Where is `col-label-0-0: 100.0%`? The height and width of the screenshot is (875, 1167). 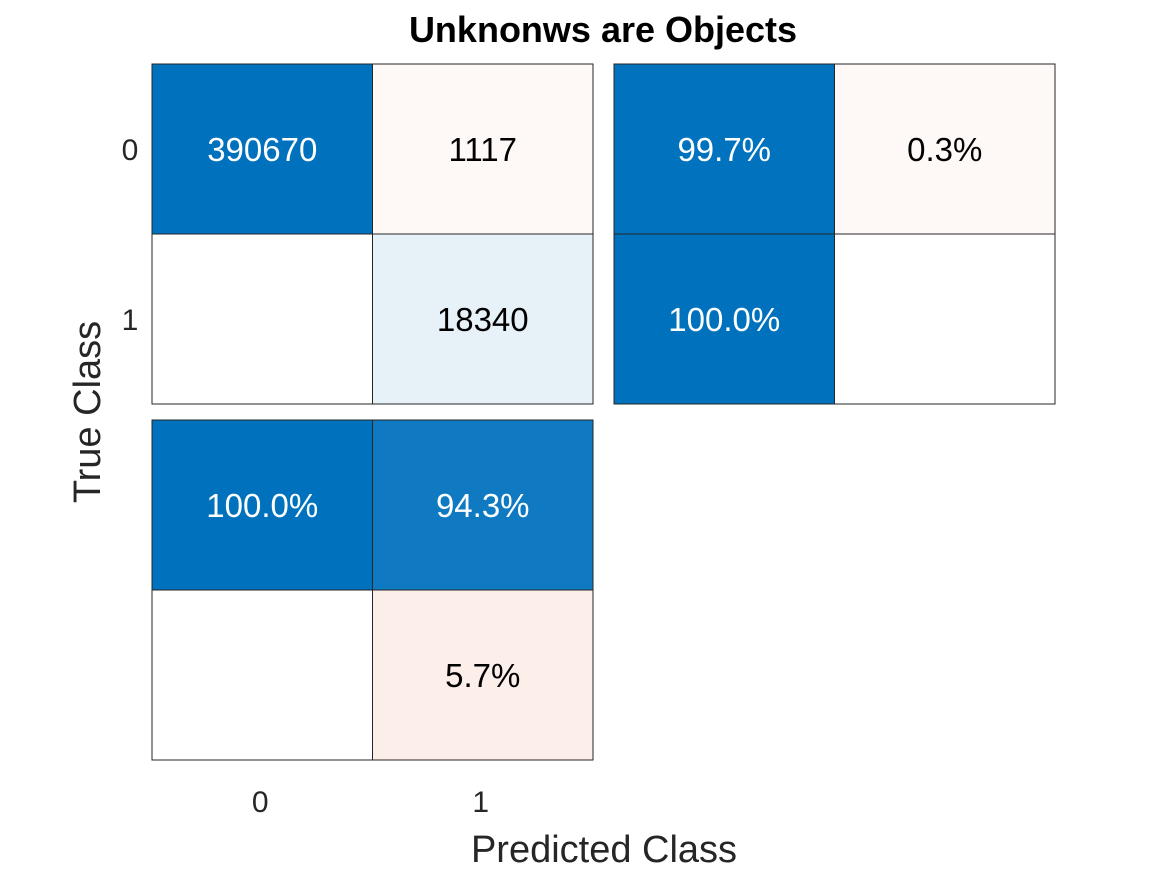 col-label-0-0: 100.0% is located at coordinates (262, 505).